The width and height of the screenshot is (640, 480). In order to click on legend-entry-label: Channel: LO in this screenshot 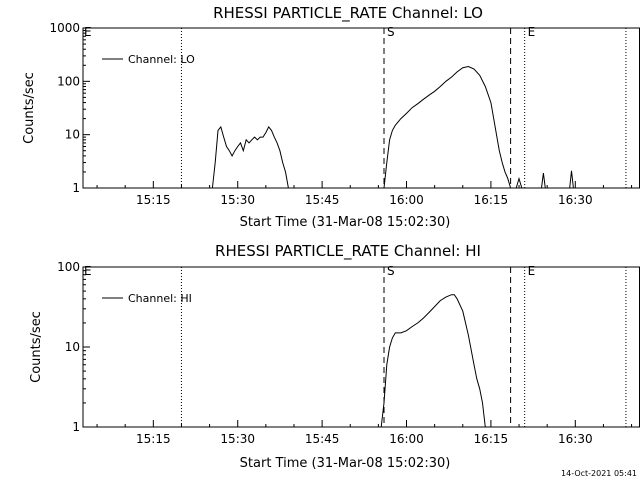, I will do `click(161, 59)`.